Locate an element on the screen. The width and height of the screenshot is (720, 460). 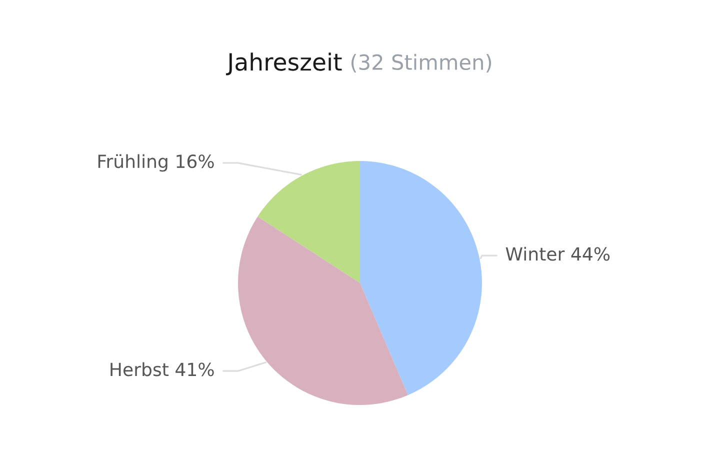
chart-subtitle: (32 Stimmen) is located at coordinates (421, 63).